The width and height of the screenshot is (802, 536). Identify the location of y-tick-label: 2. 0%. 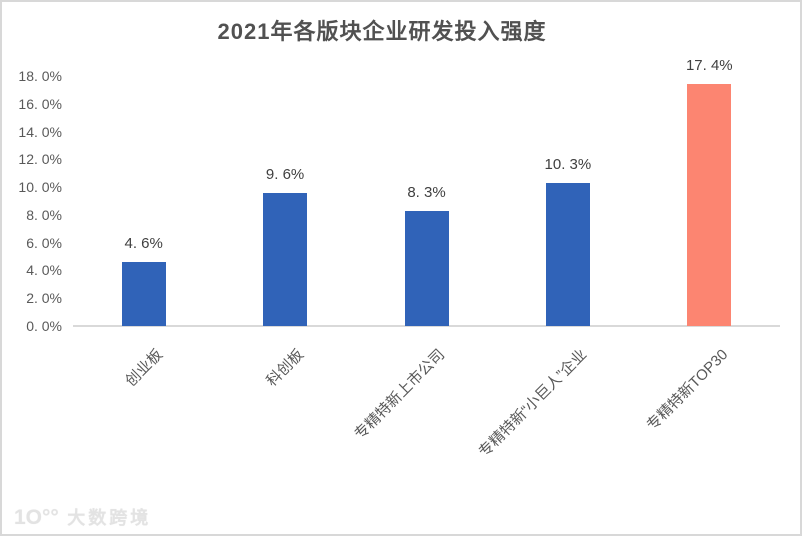
(44, 298).